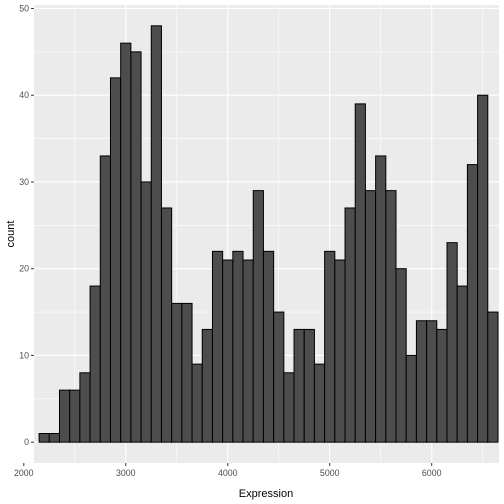 The width and height of the screenshot is (504, 504). Describe the element at coordinates (11, 234) in the screenshot. I see `y-axis-title: count` at that location.